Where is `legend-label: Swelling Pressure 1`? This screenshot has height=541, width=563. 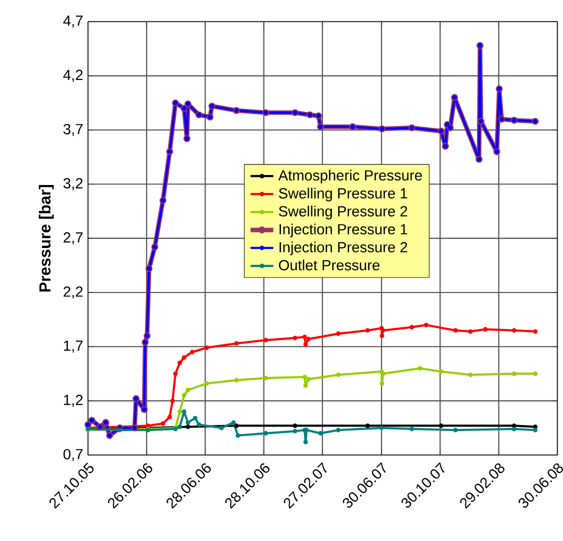
legend-label: Swelling Pressure 1 is located at coordinates (343, 195).